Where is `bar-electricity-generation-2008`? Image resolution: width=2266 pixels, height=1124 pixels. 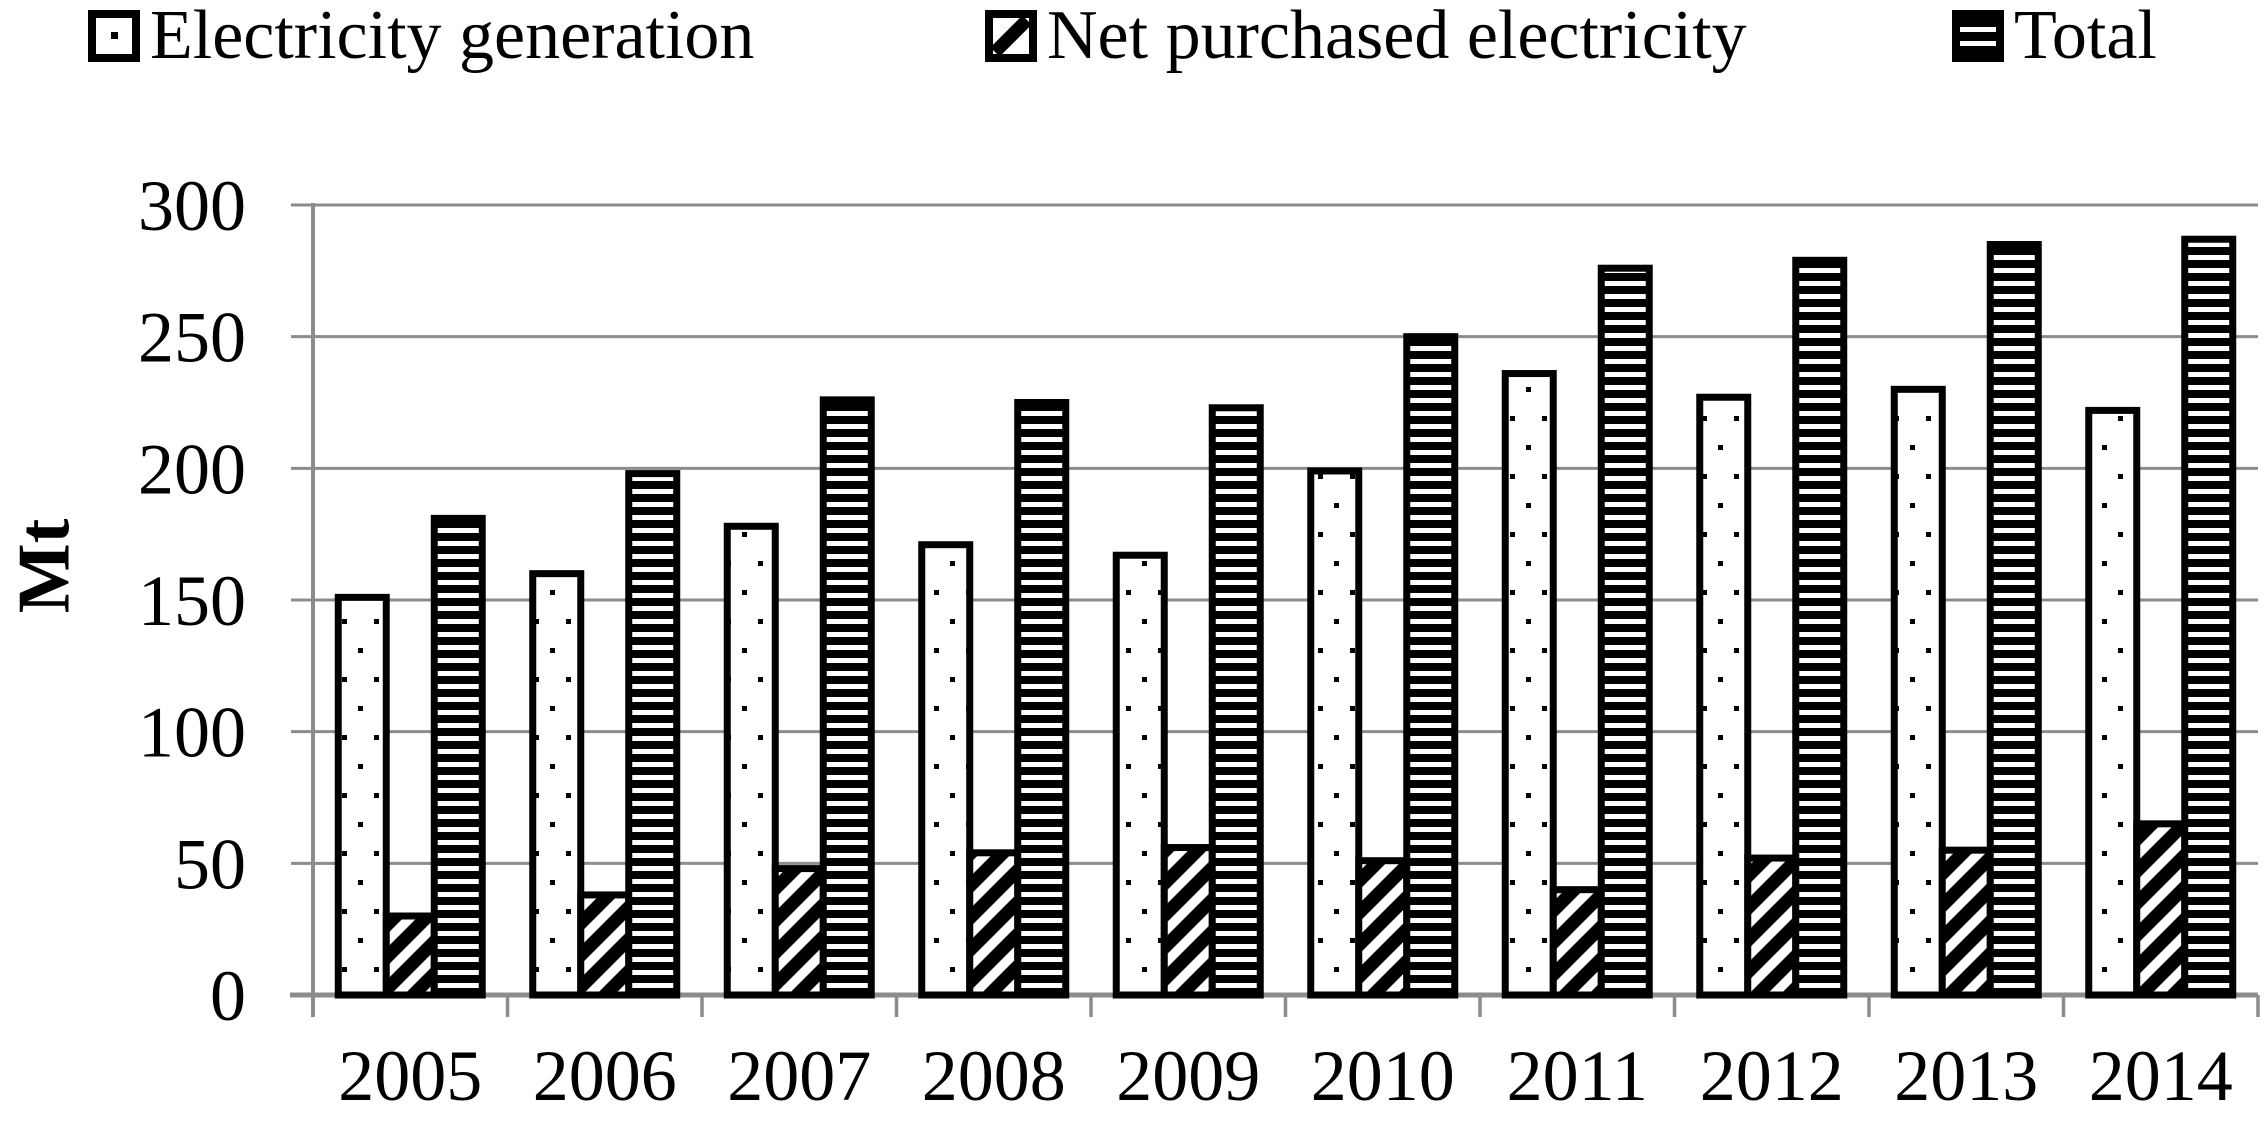
bar-electricity-generation-2008 is located at coordinates (946, 770).